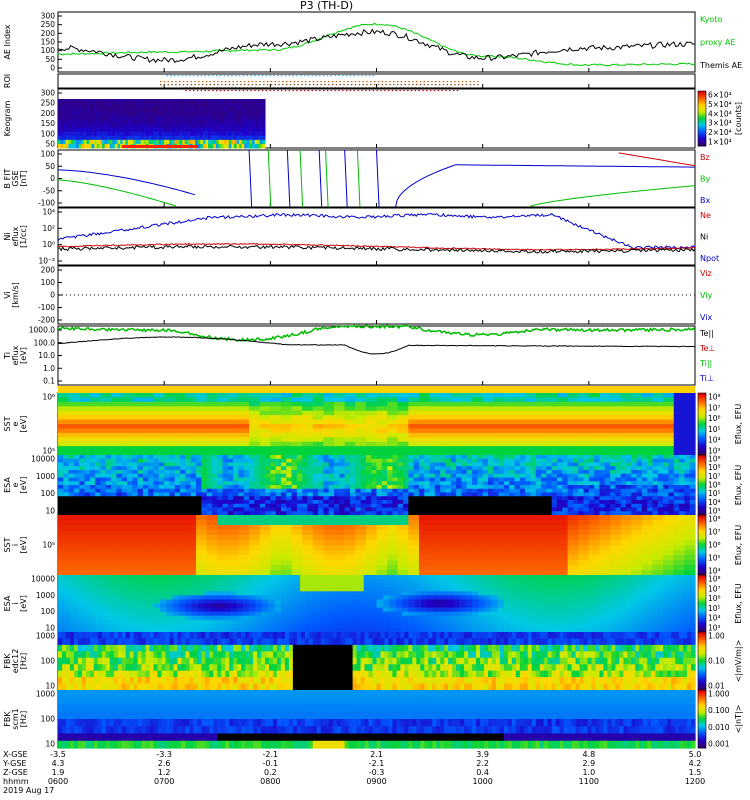  What do you see at coordinates (58, 781) in the screenshot?
I see `ephemeris-value: 0600` at bounding box center [58, 781].